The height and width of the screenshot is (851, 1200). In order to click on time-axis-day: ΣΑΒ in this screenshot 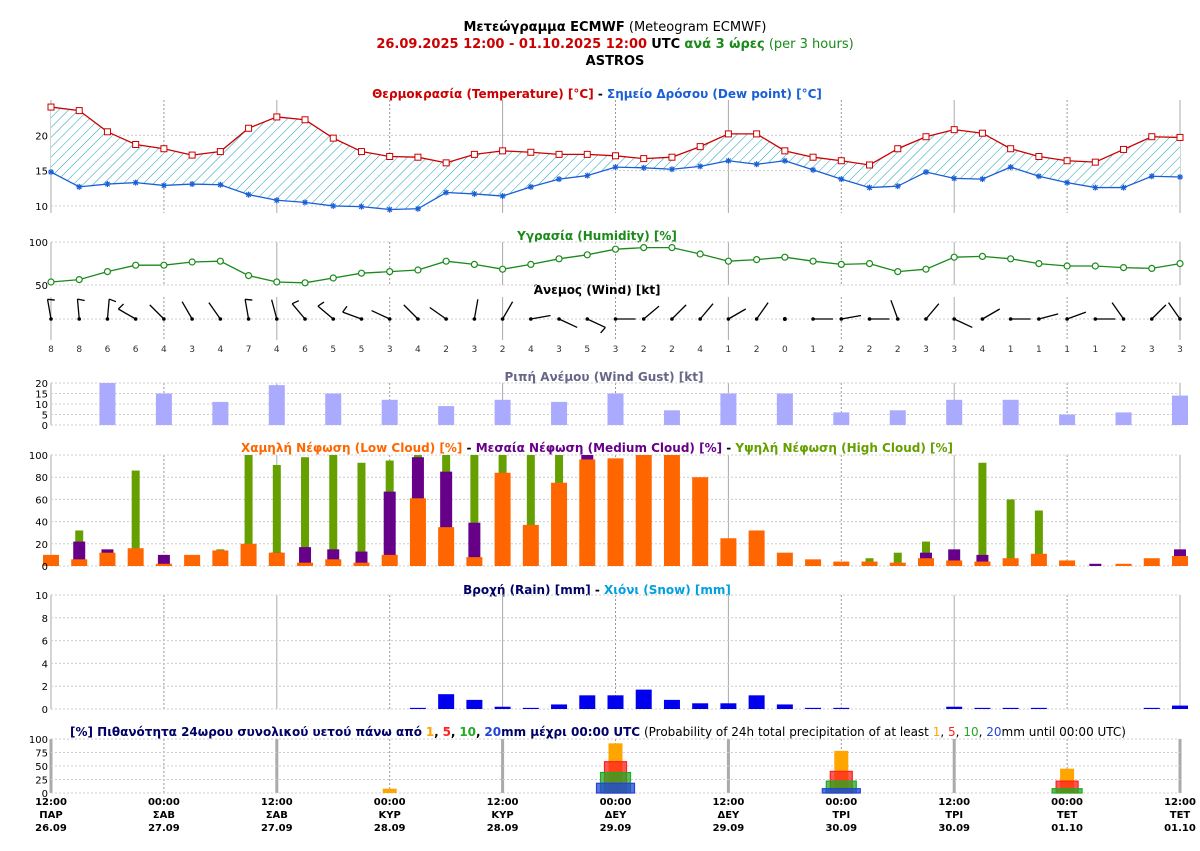, I will do `click(277, 815)`.